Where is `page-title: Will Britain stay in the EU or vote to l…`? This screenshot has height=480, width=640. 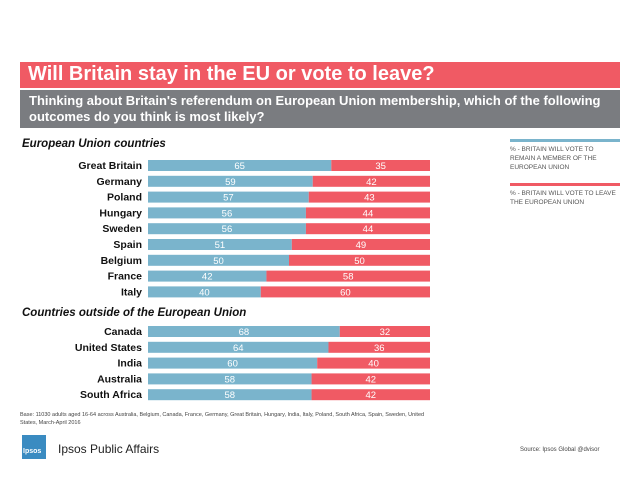 page-title: Will Britain stay in the EU or vote to l… is located at coordinates (231, 74).